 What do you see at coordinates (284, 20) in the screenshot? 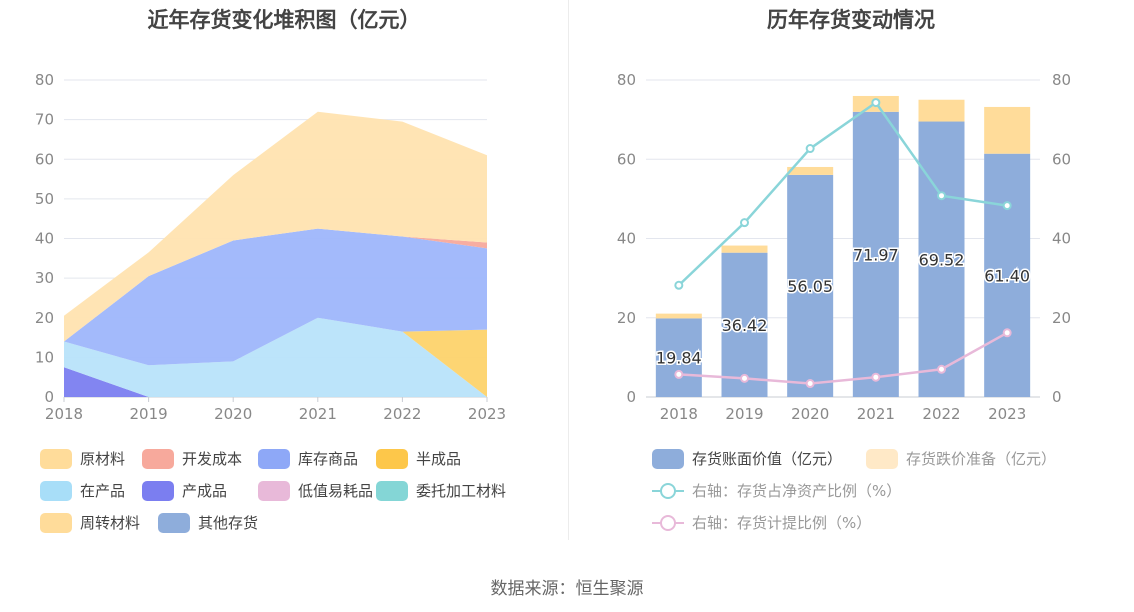
I see `left-chart-title: 近年存货变化堆积图（亿元）` at bounding box center [284, 20].